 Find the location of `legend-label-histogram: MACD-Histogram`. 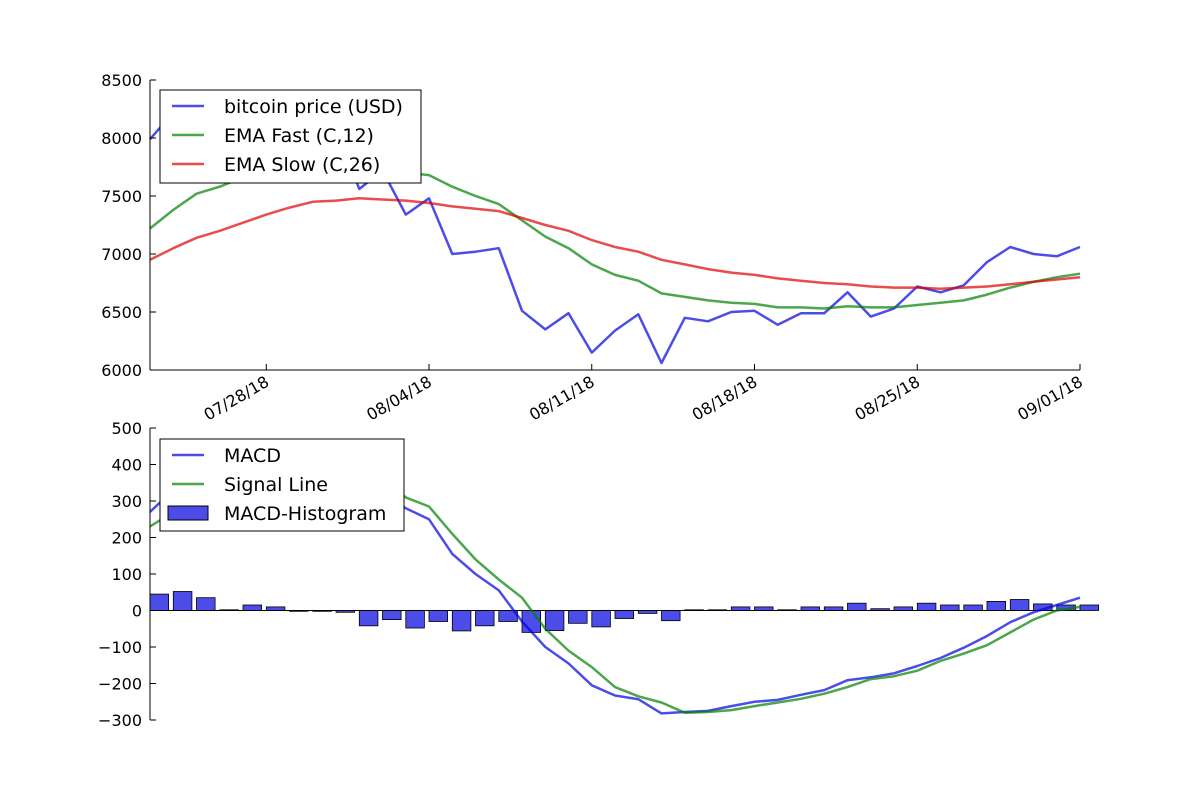

legend-label-histogram: MACD-Histogram is located at coordinates (305, 514).